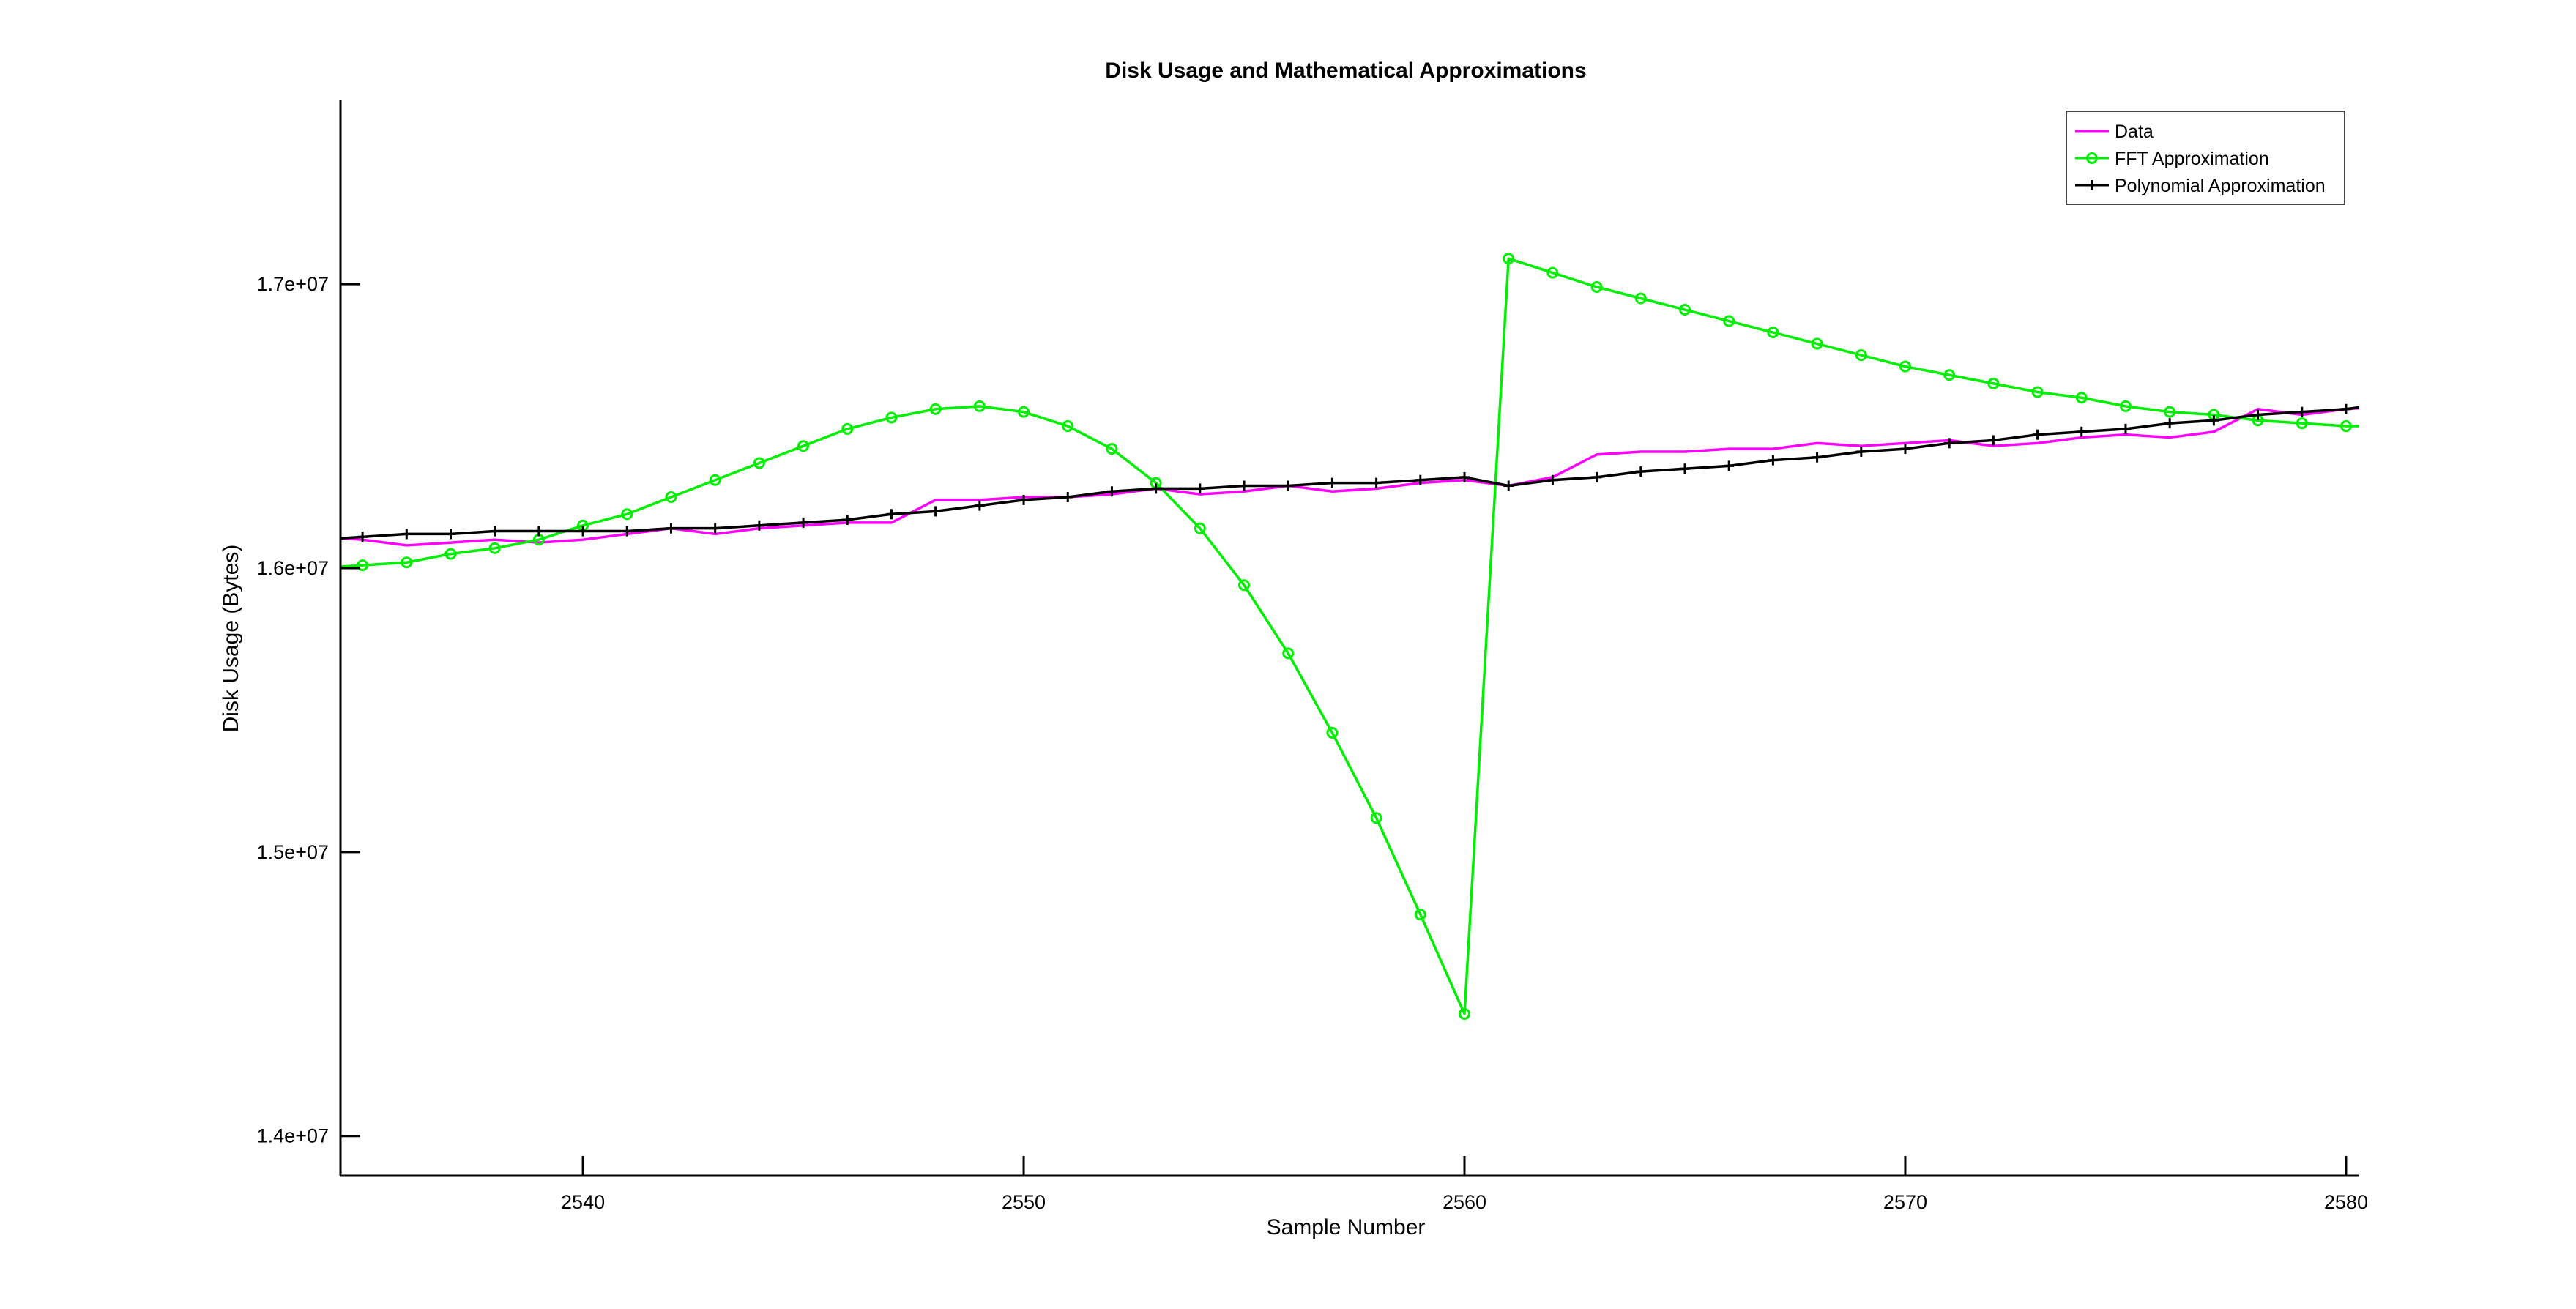 The height and width of the screenshot is (1309, 2576). Describe the element at coordinates (293, 568) in the screenshot. I see `y-tick-label: 1.6e+07` at that location.